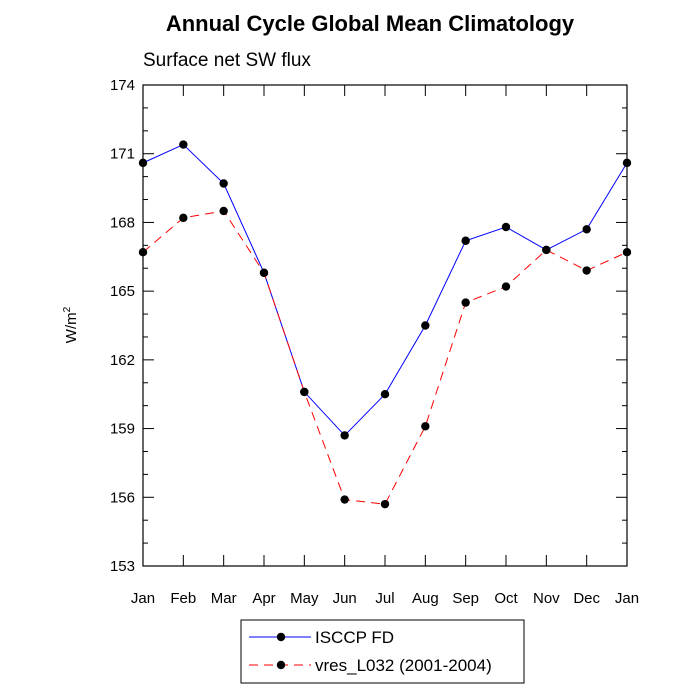  Describe the element at coordinates (122, 154) in the screenshot. I see `y-tick-label: 171` at that location.